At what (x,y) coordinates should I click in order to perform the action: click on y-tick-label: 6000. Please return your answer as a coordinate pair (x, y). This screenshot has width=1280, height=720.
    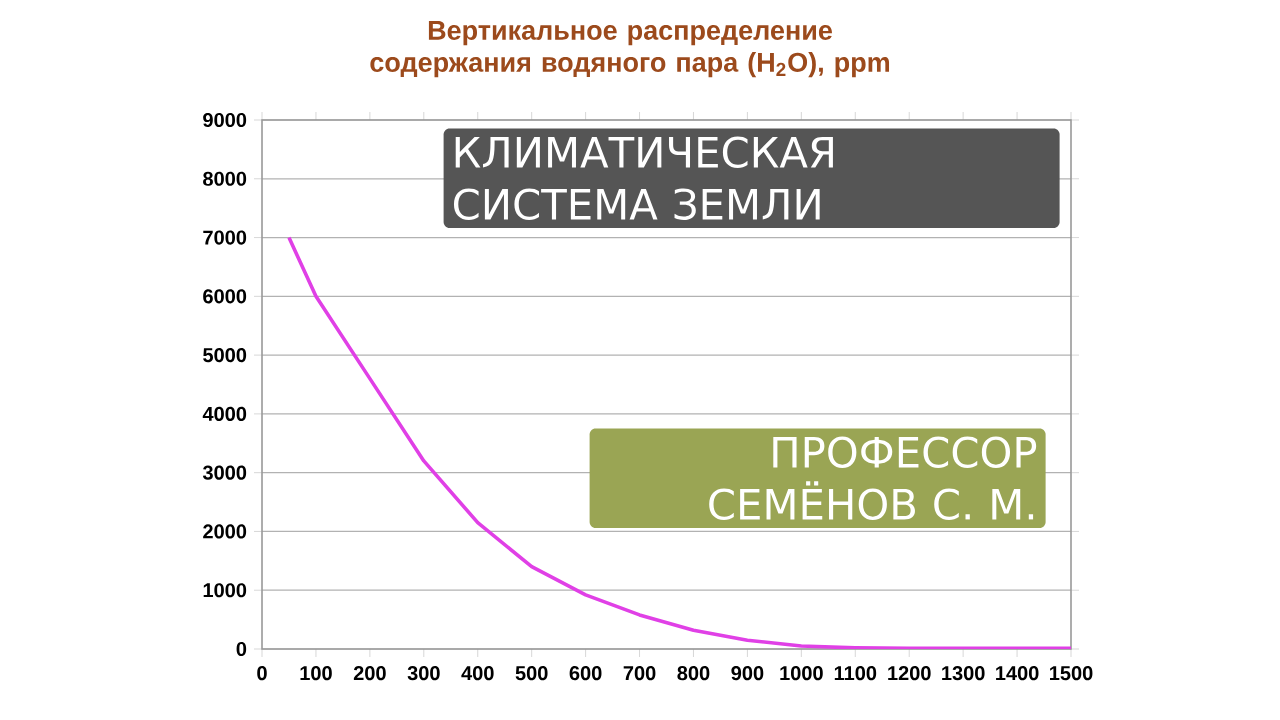
    Looking at the image, I should click on (225, 296).